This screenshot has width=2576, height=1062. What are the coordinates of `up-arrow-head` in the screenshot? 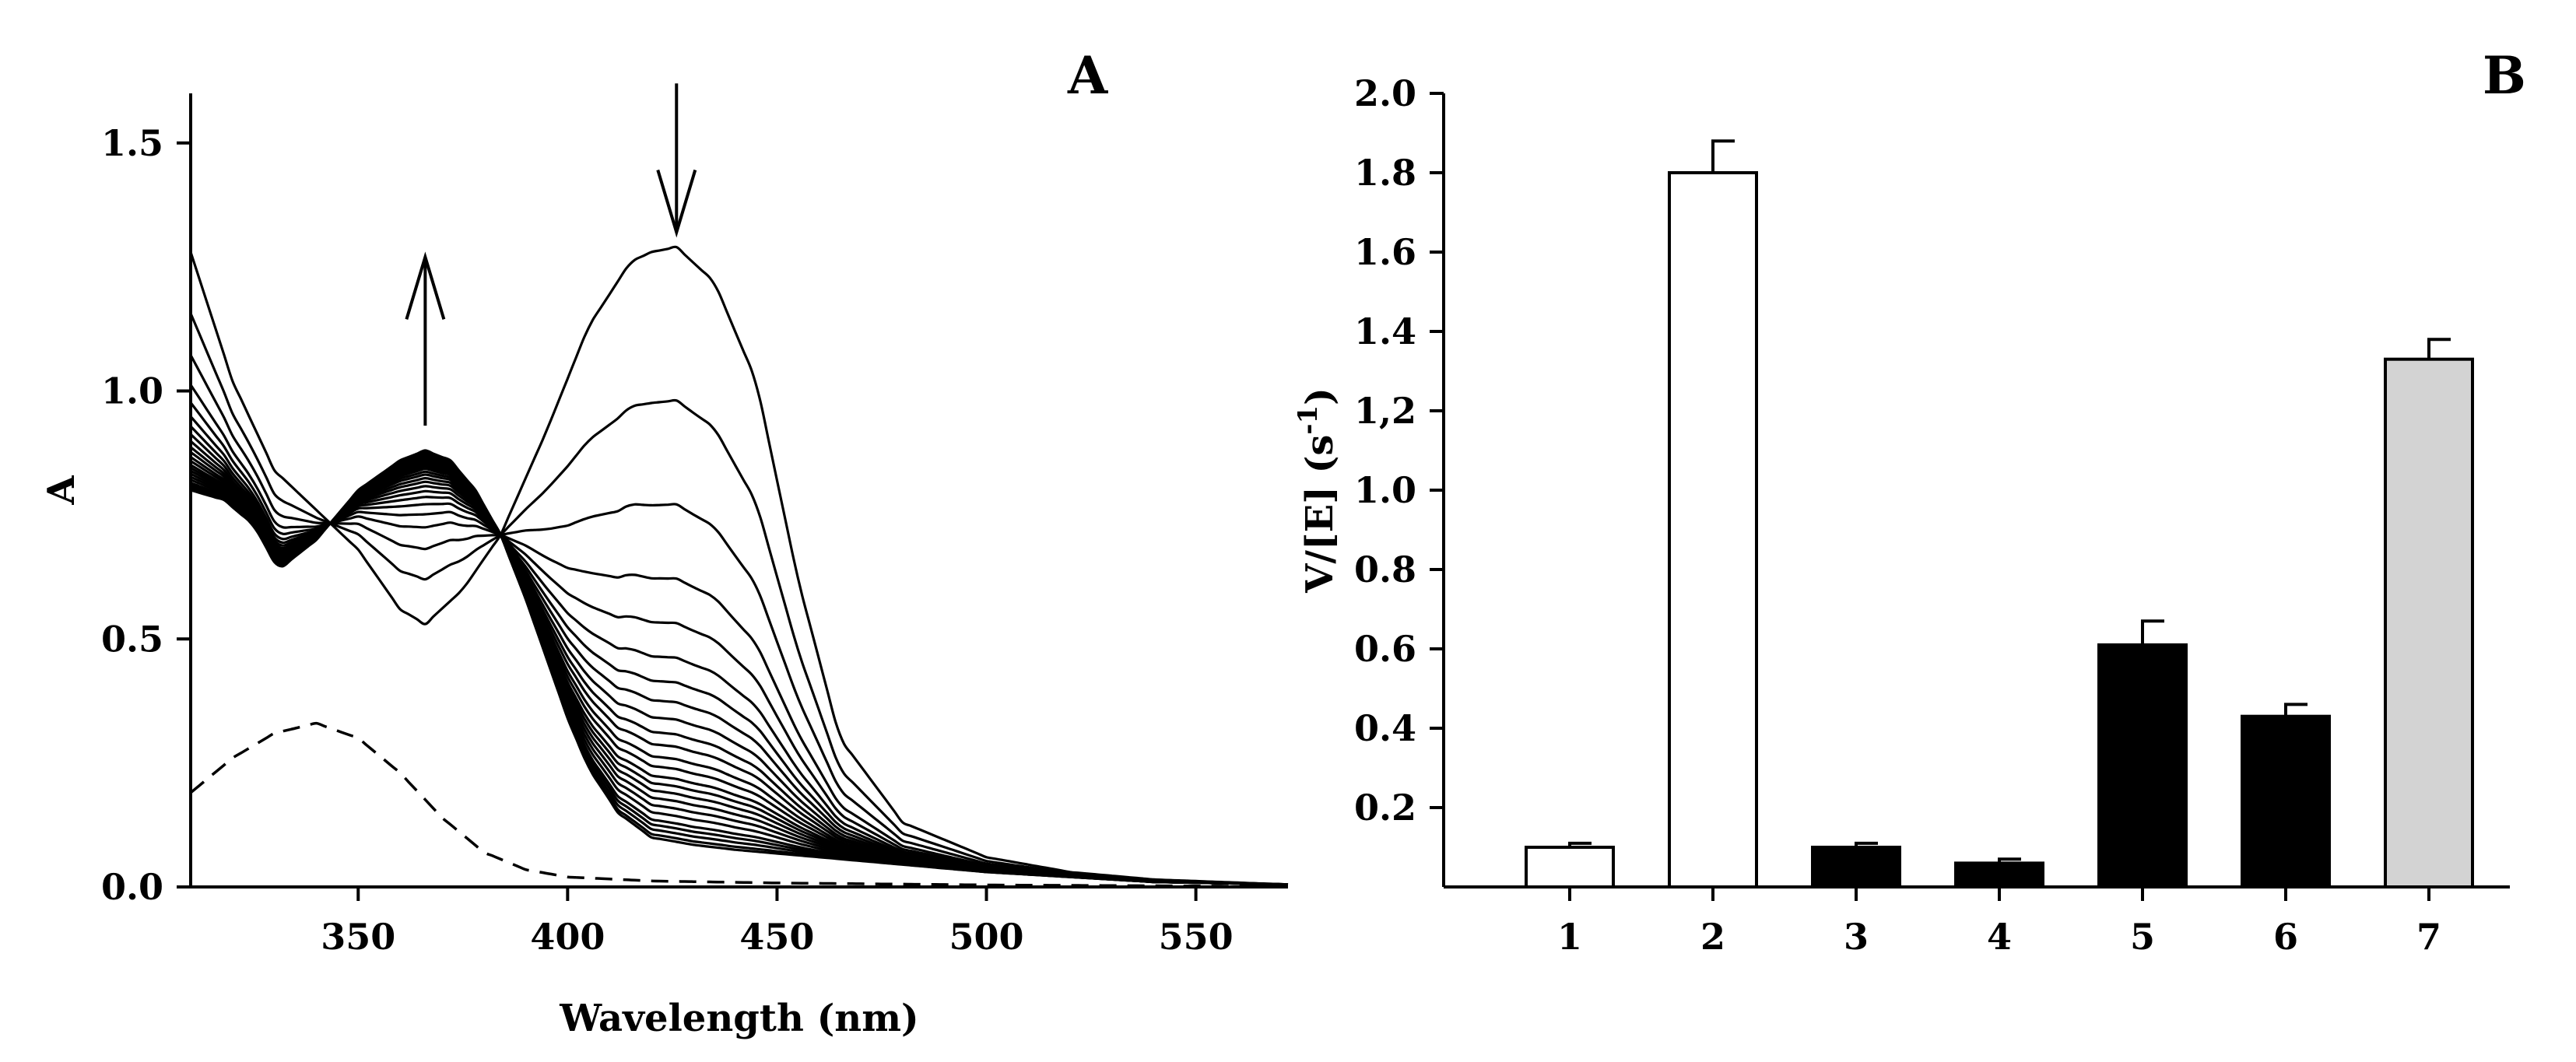 It's located at (426, 285).